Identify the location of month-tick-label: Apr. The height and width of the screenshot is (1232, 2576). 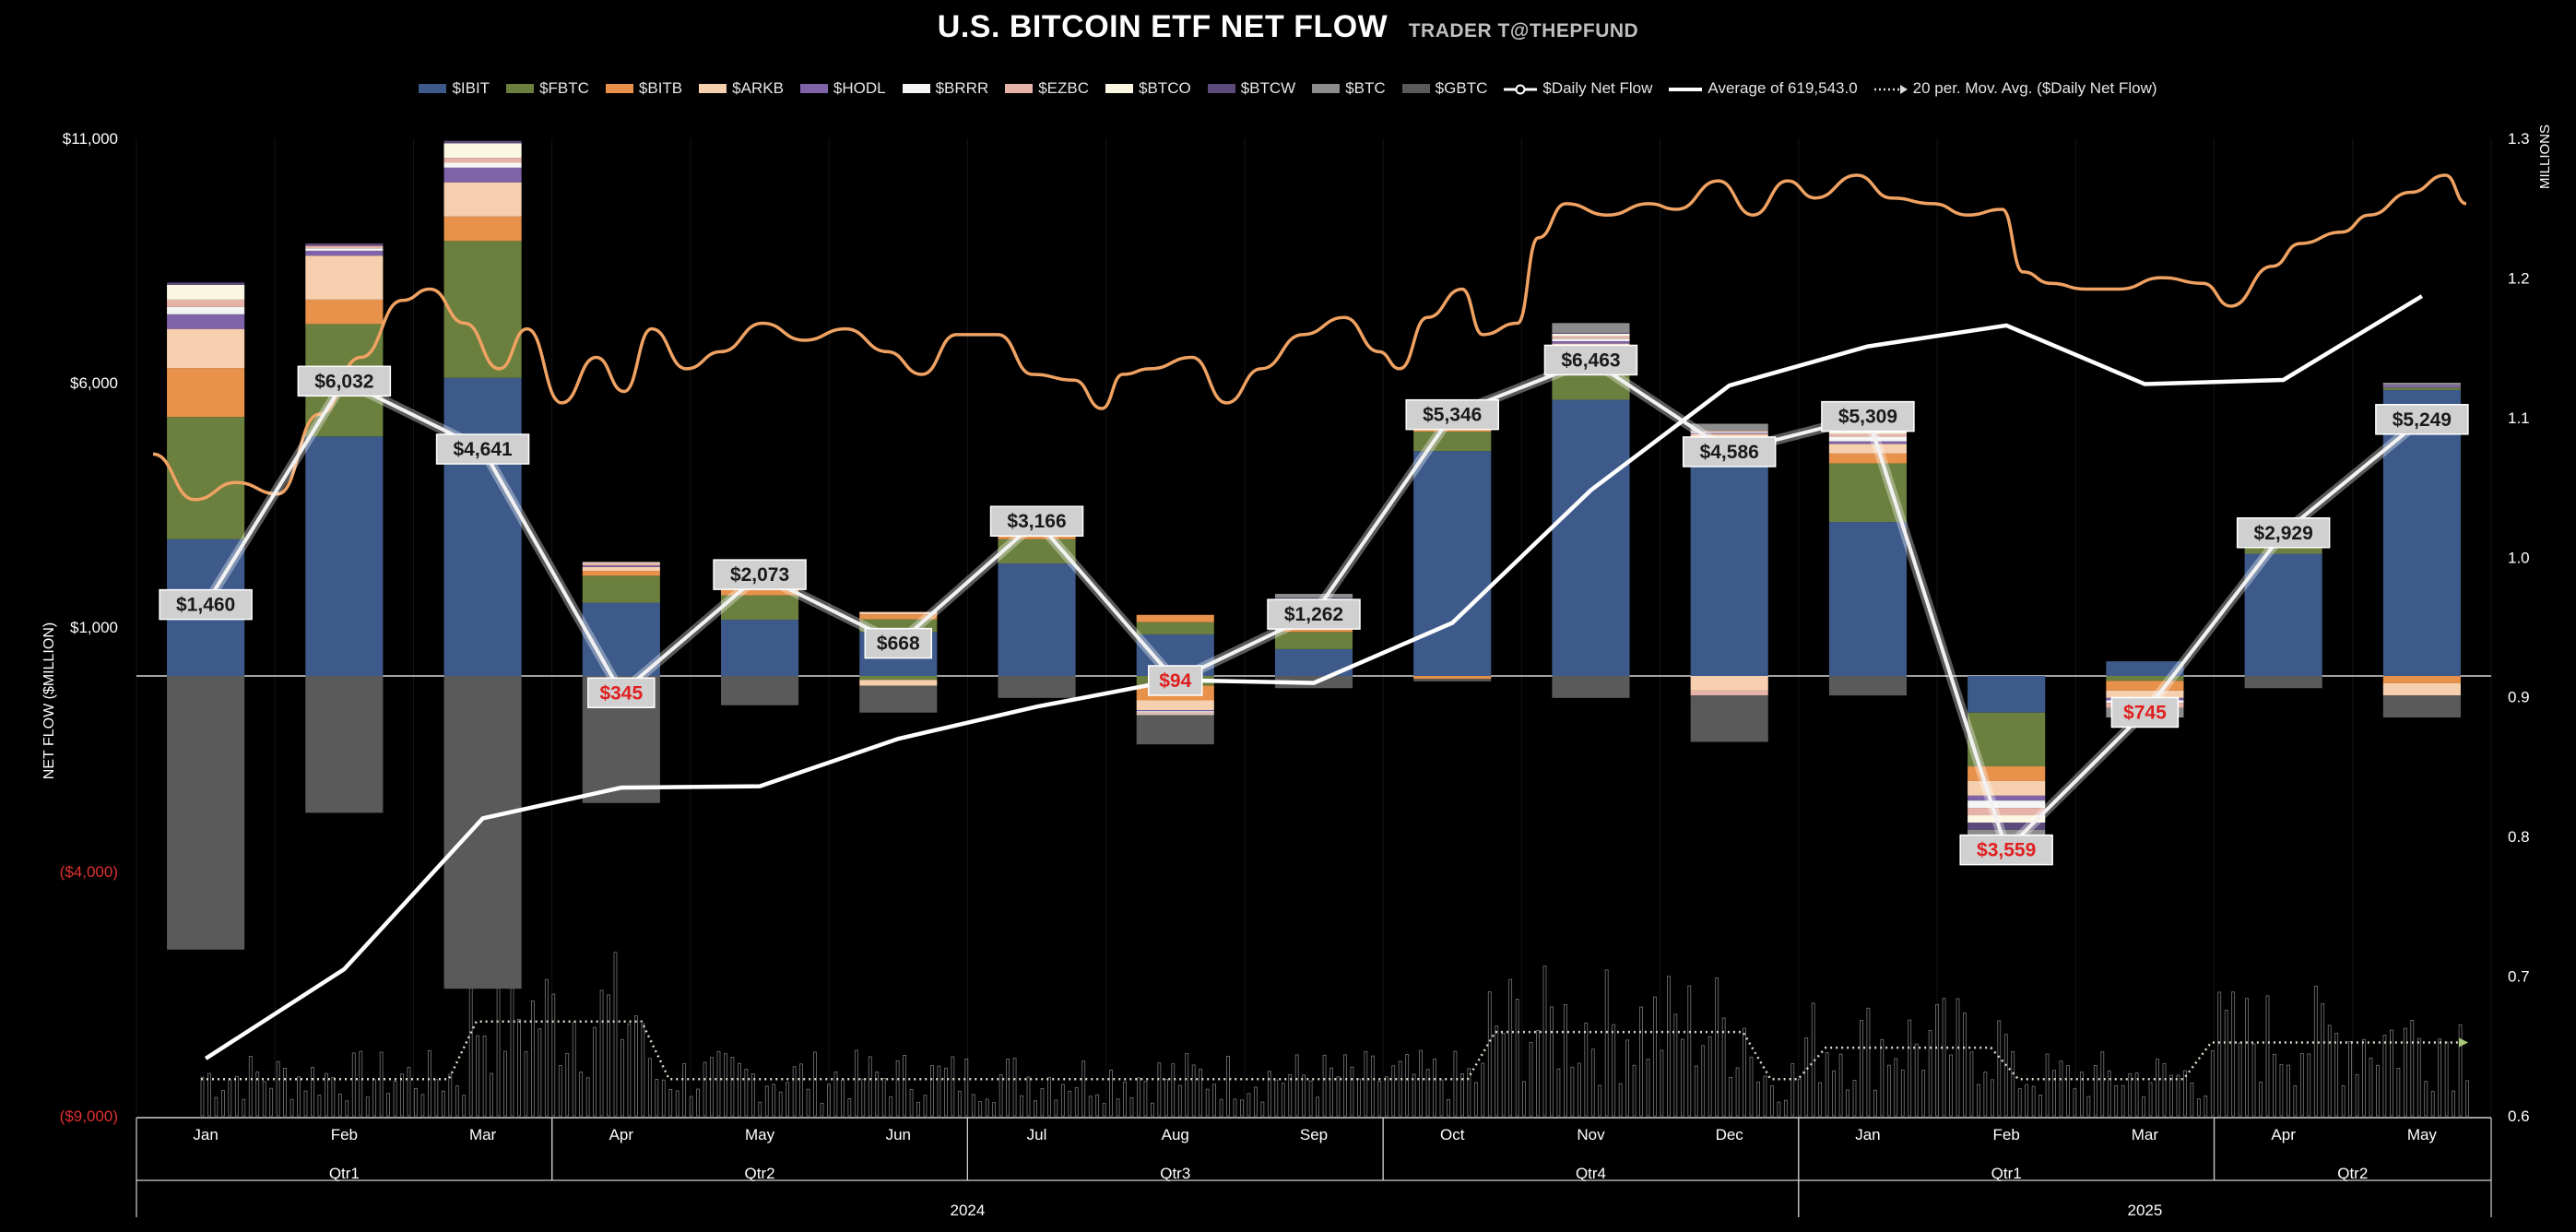
(2283, 1134).